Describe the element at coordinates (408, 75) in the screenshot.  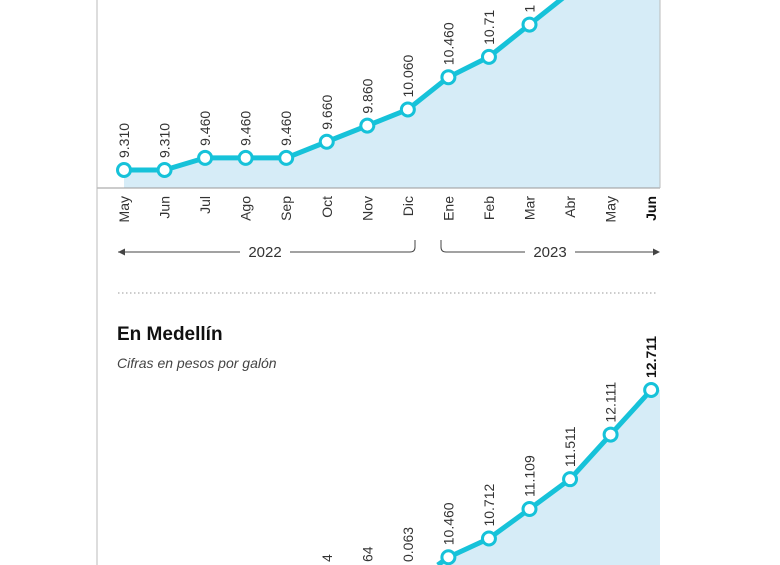
I see `data-label: 10.060` at that location.